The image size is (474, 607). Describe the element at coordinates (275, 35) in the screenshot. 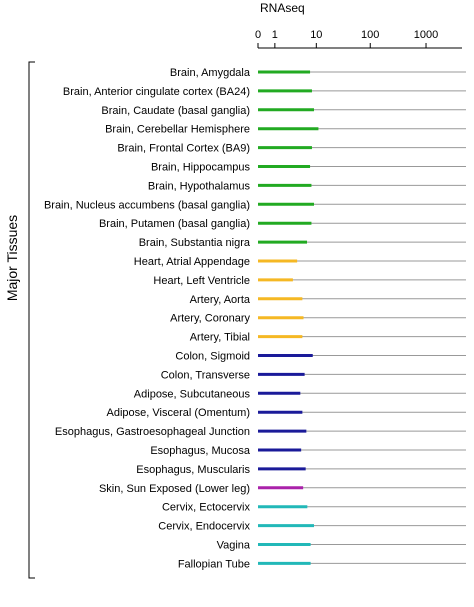

I see `x-tick-label: 1` at that location.